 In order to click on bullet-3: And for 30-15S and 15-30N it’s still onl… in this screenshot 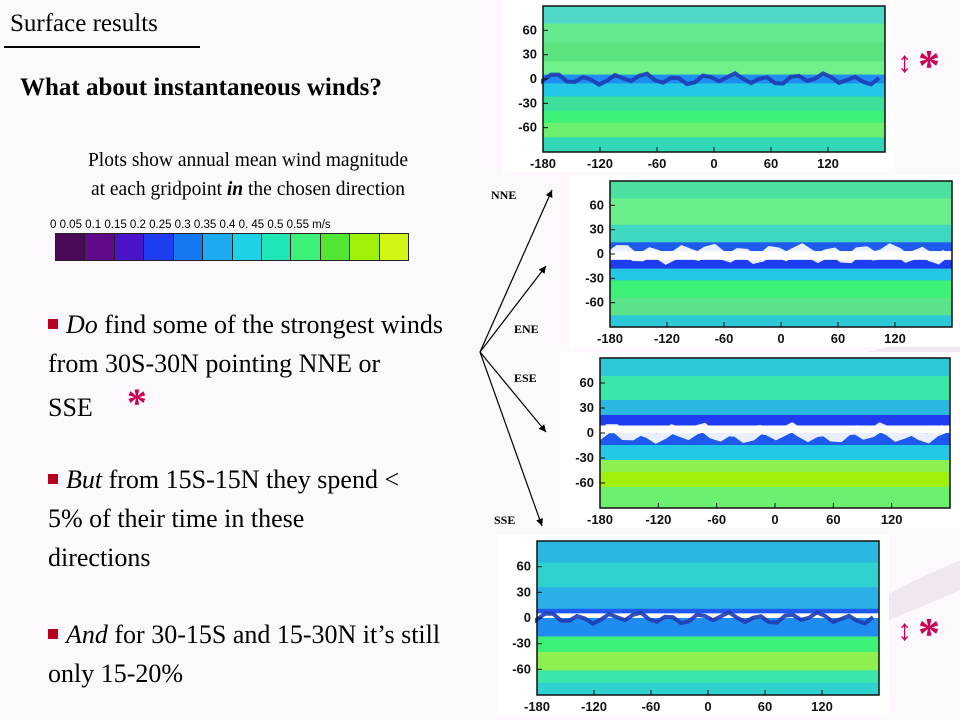, I will do `click(248, 654)`.